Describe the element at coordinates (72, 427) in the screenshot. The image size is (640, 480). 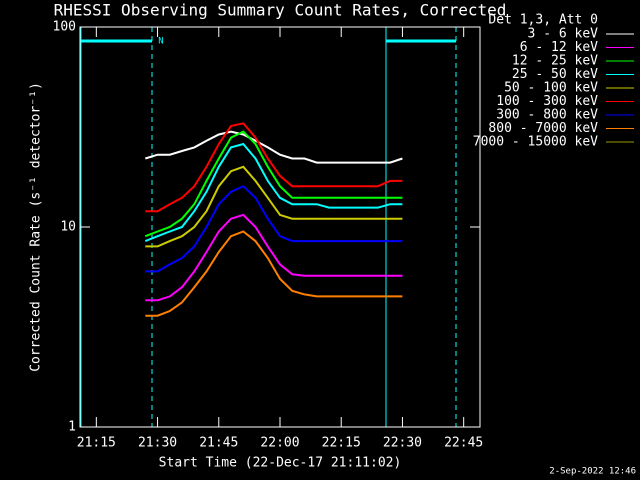
I see `y-tick-label: 1` at that location.